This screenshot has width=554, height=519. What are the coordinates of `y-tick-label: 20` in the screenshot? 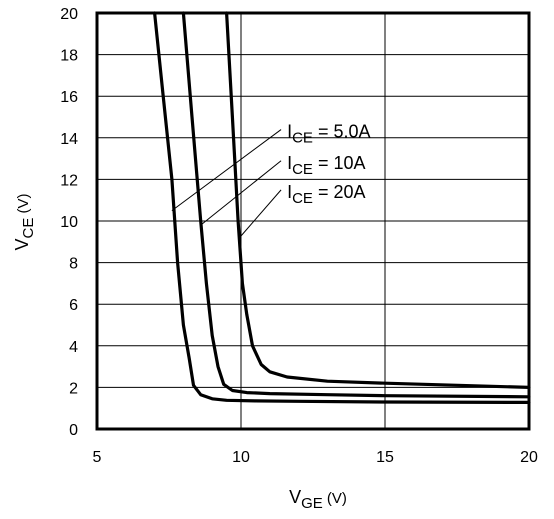 It's located at (69, 14).